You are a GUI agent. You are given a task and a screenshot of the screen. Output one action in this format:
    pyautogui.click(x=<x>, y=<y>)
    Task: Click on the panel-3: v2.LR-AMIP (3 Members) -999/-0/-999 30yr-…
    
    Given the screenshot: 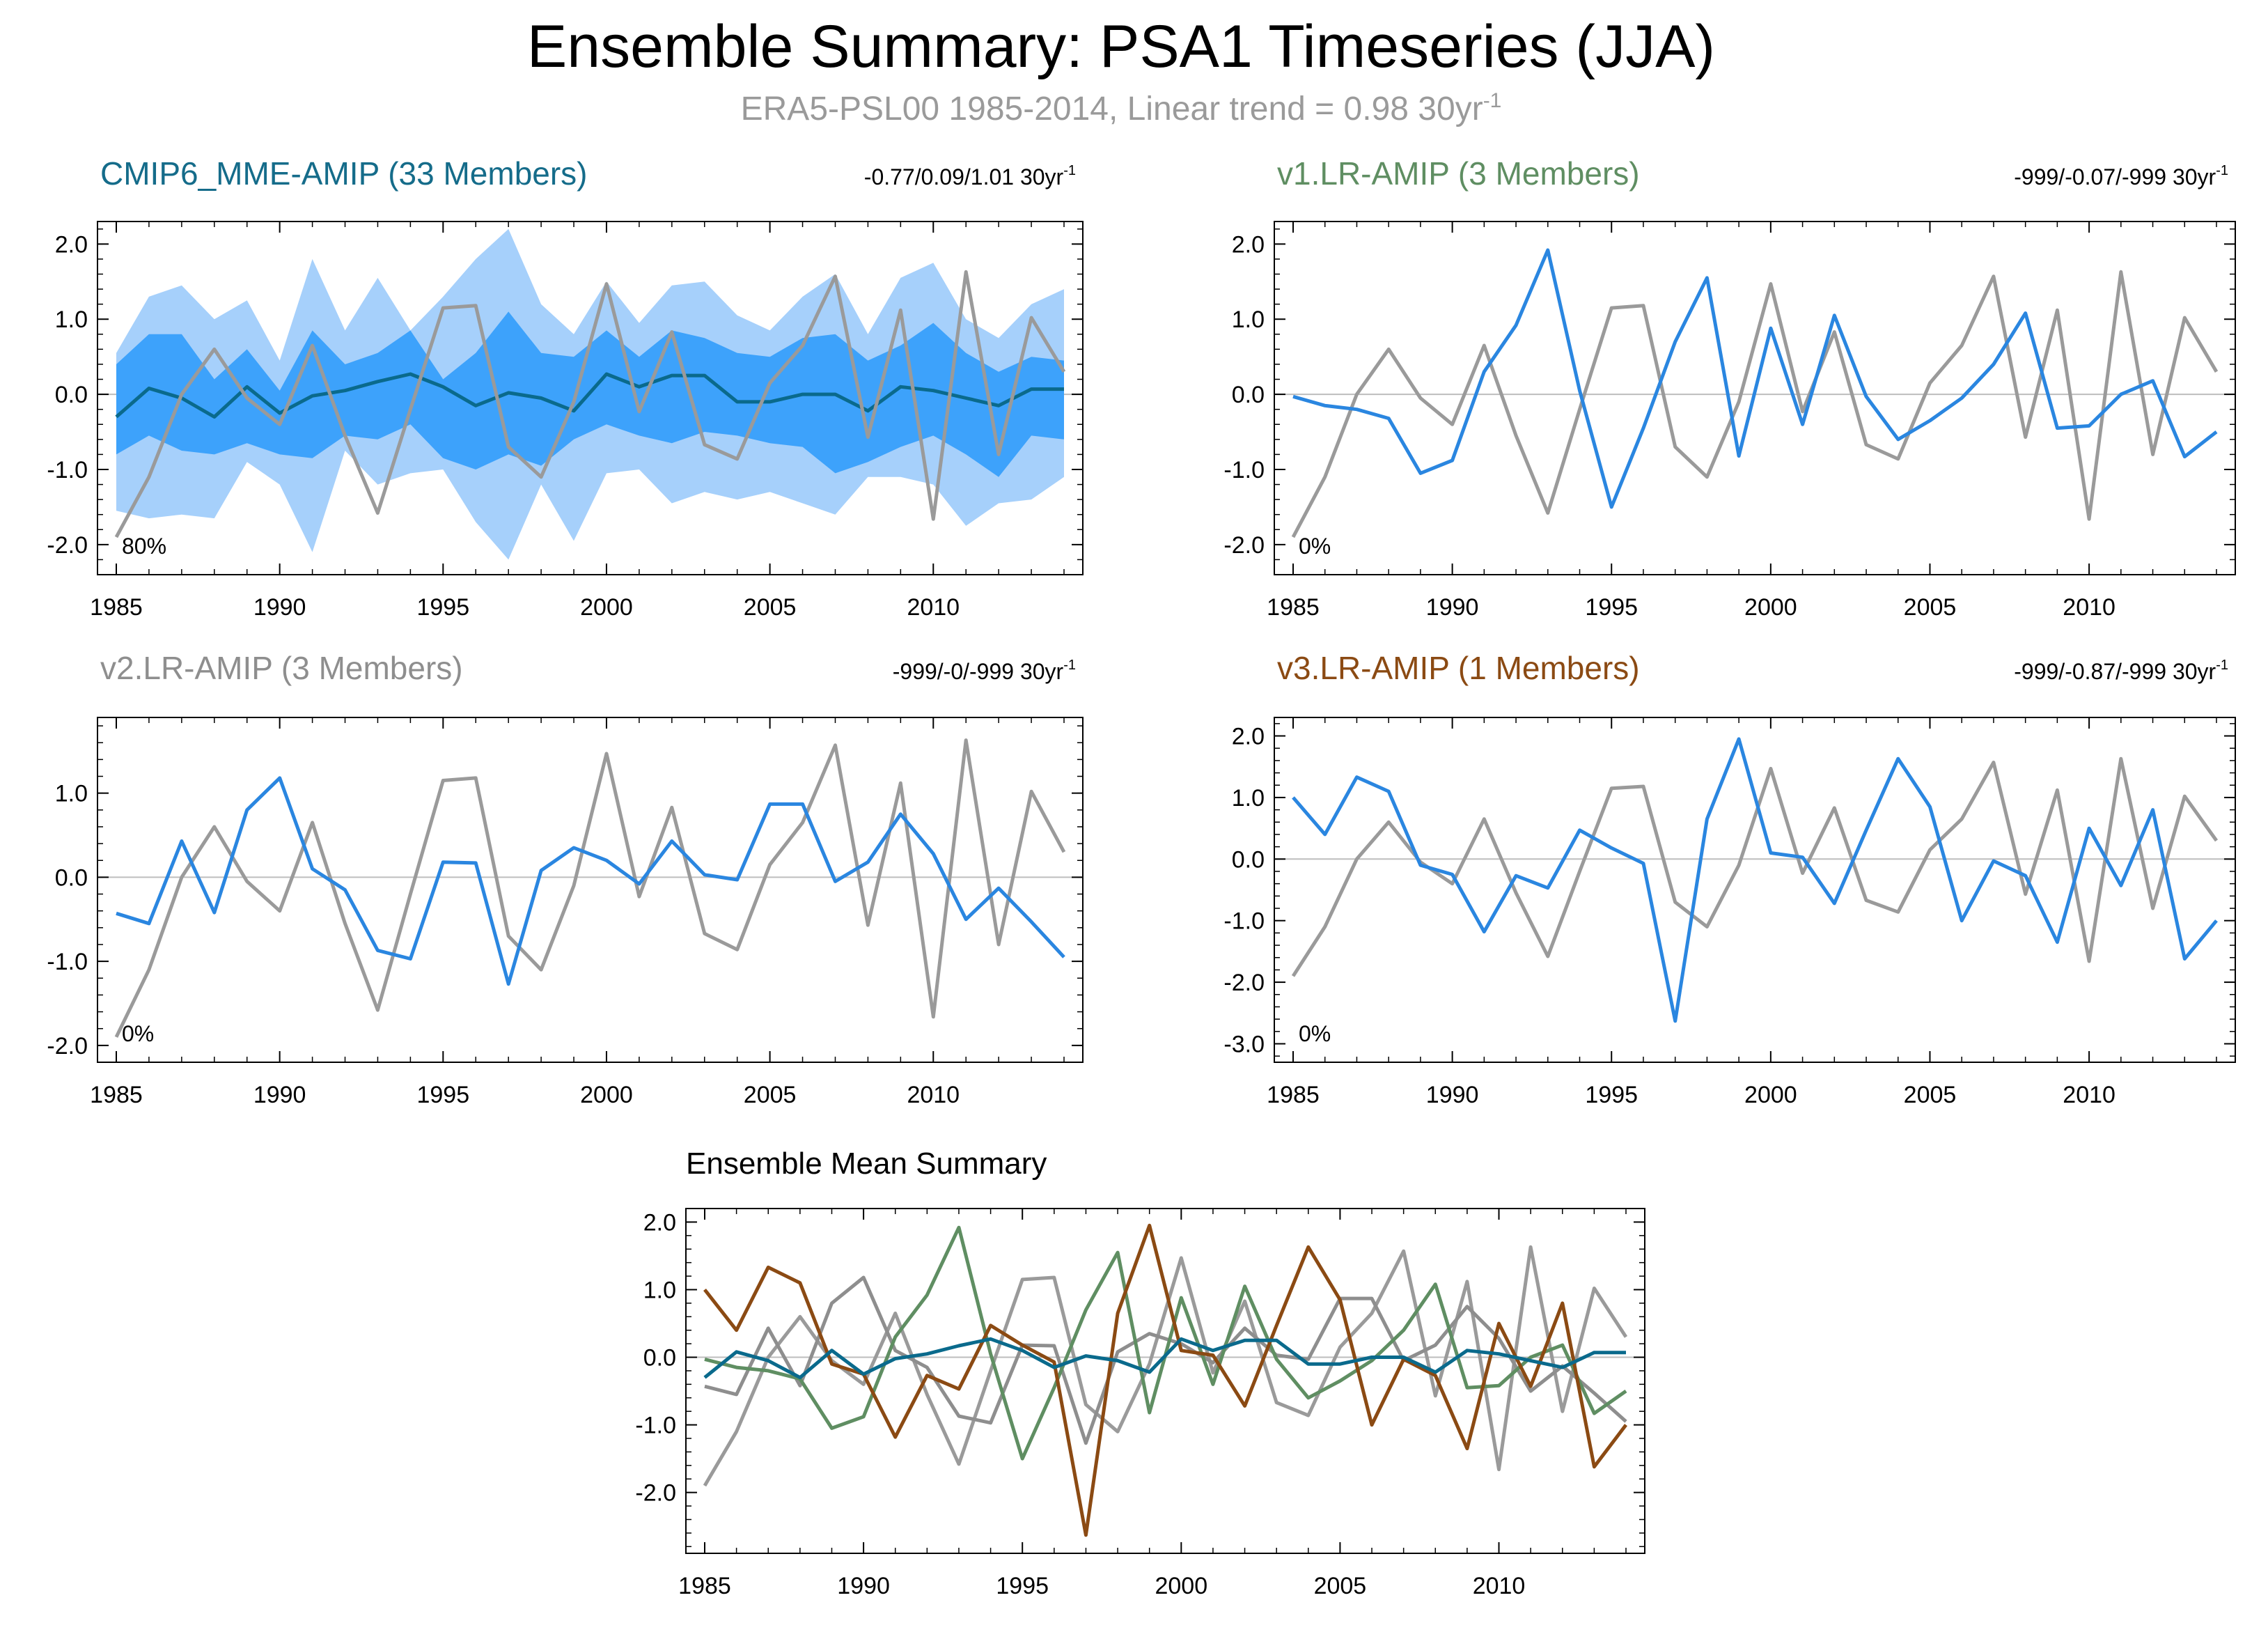 What is the action you would take?
    pyautogui.click(x=565, y=879)
    